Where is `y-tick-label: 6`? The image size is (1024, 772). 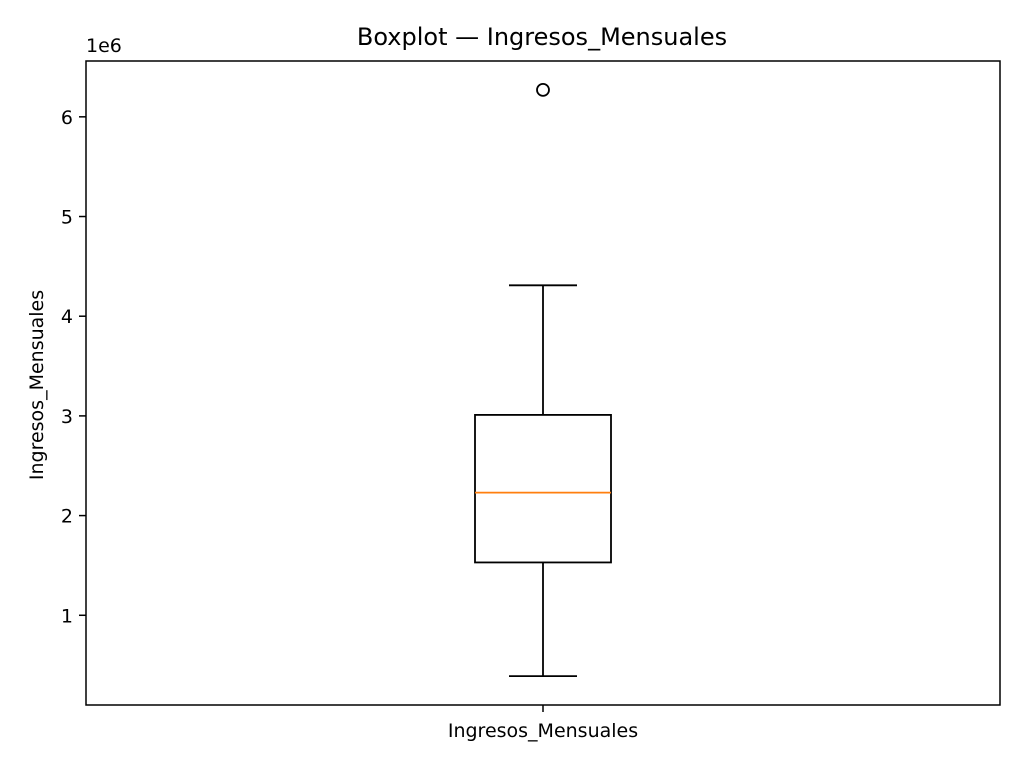
y-tick-label: 6 is located at coordinates (67, 118).